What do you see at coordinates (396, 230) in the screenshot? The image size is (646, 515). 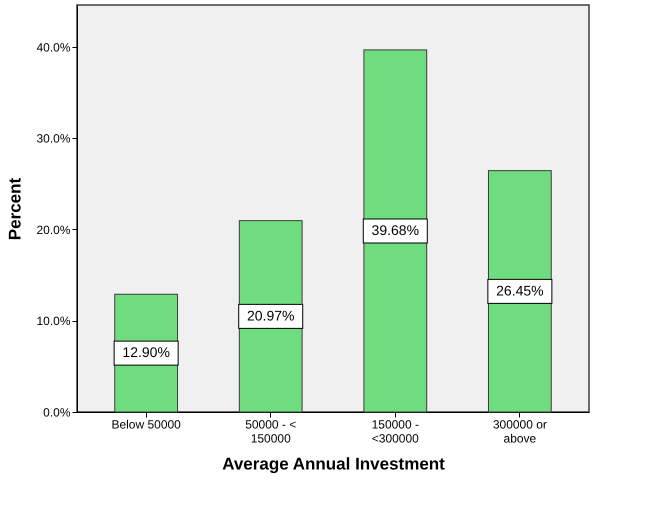 I see `data-label: 39.68%` at bounding box center [396, 230].